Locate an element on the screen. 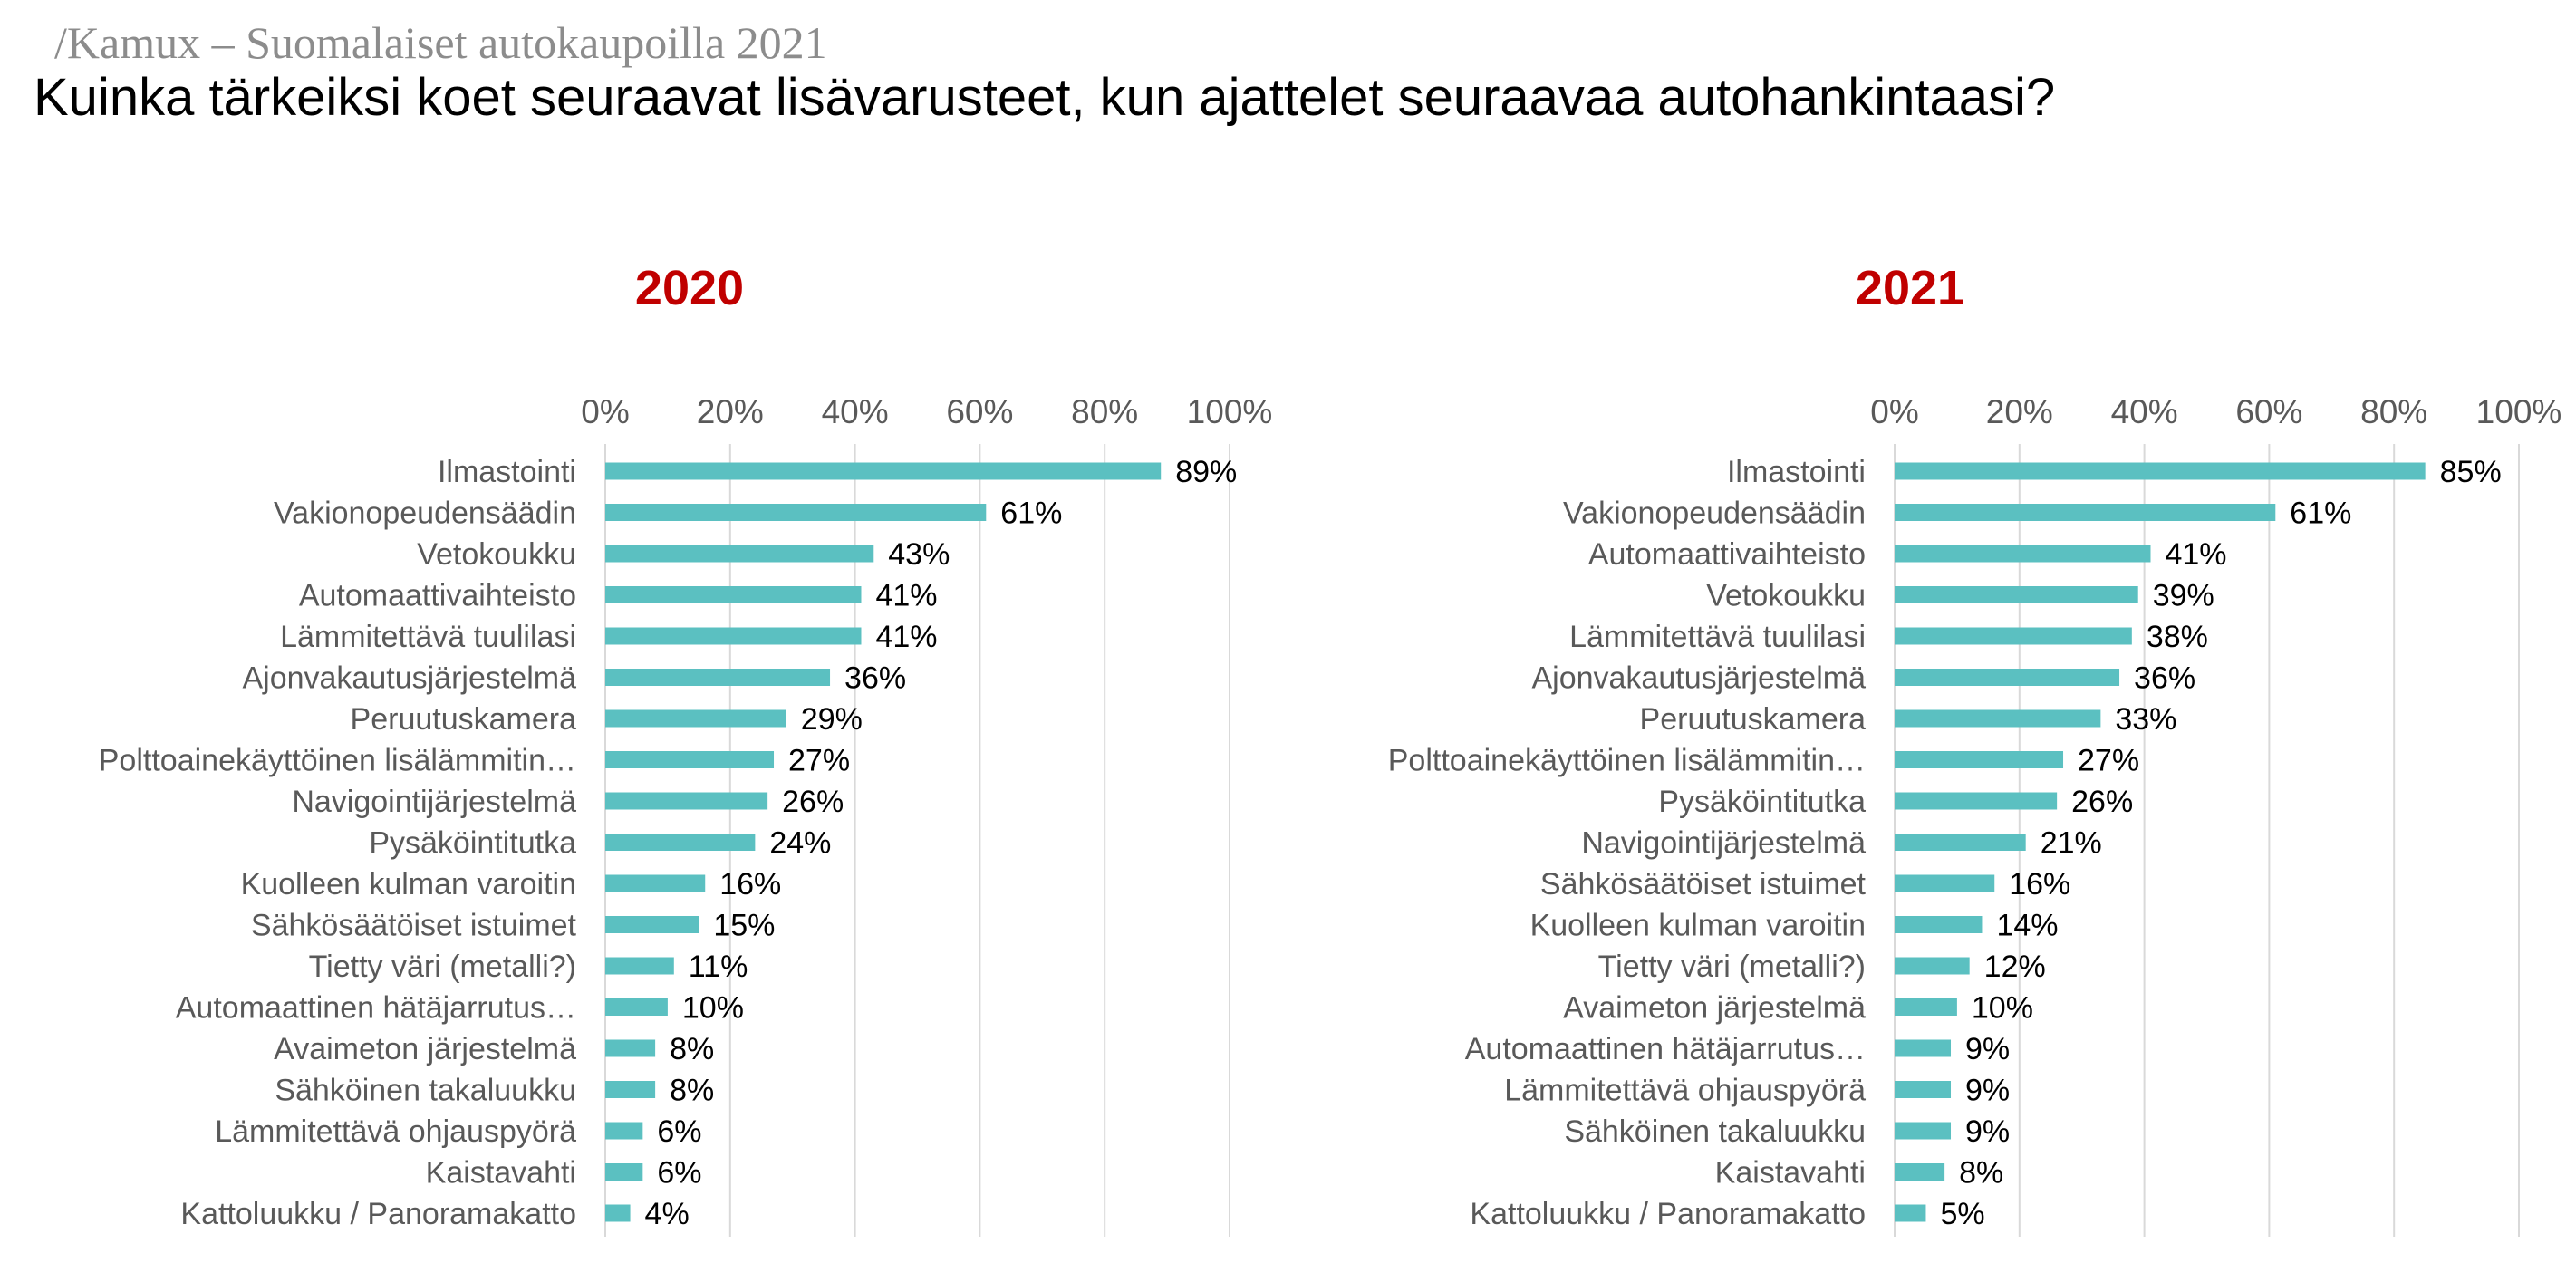  data-label: 89% is located at coordinates (1206, 472).